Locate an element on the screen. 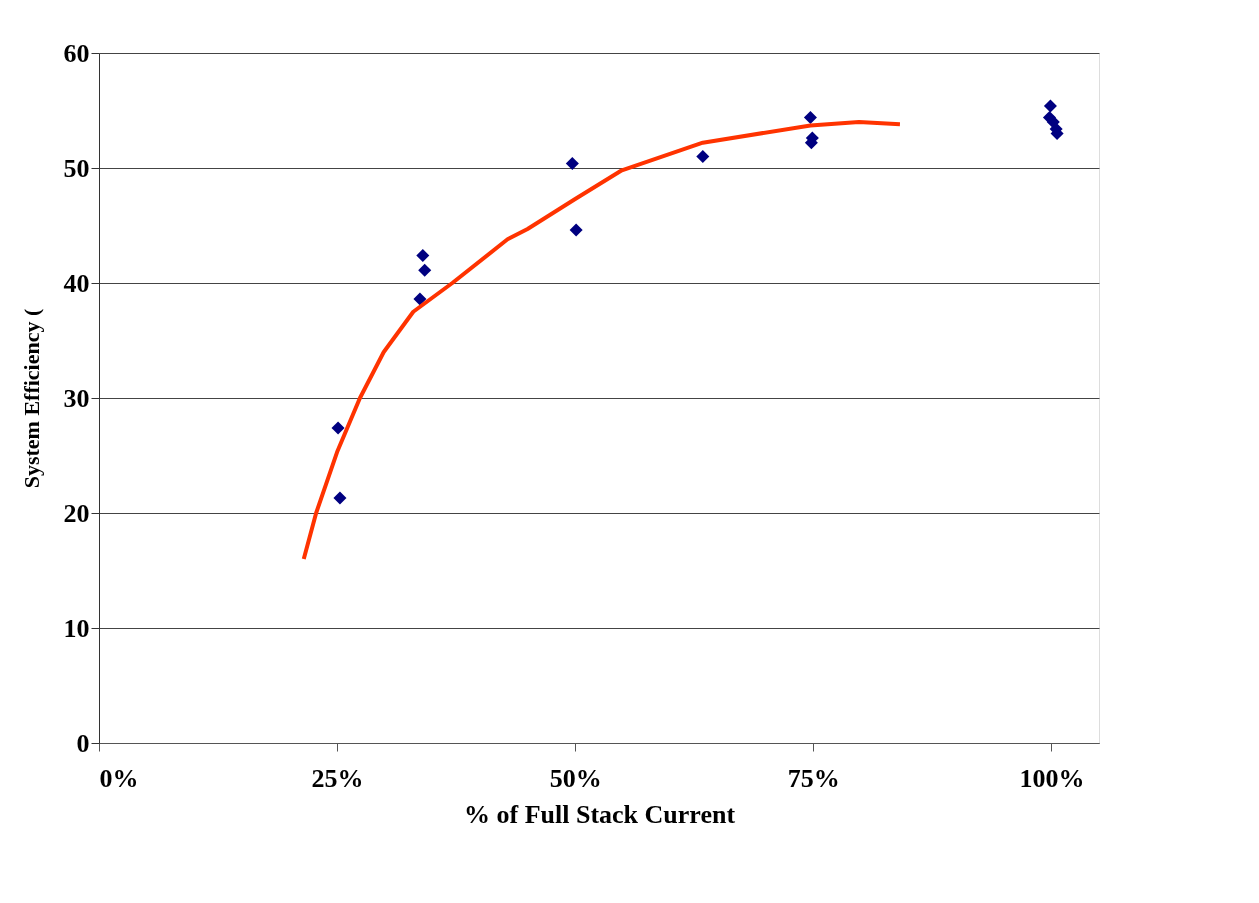 The height and width of the screenshot is (903, 1259). x-tick-label: 50% is located at coordinates (575, 778).